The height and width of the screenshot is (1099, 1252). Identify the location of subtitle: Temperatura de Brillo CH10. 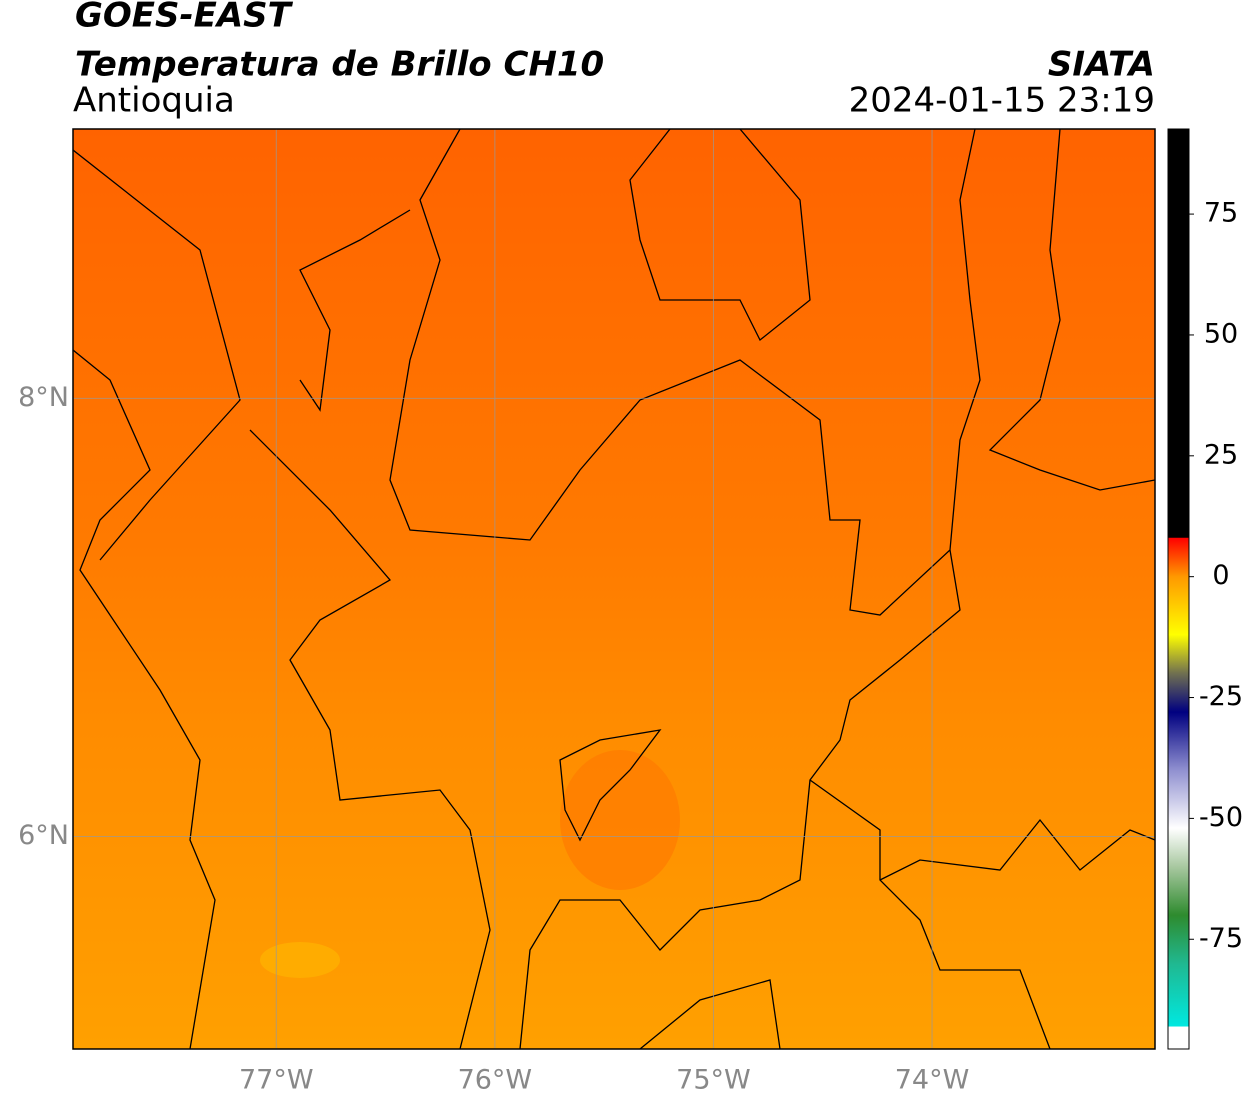
(339, 65).